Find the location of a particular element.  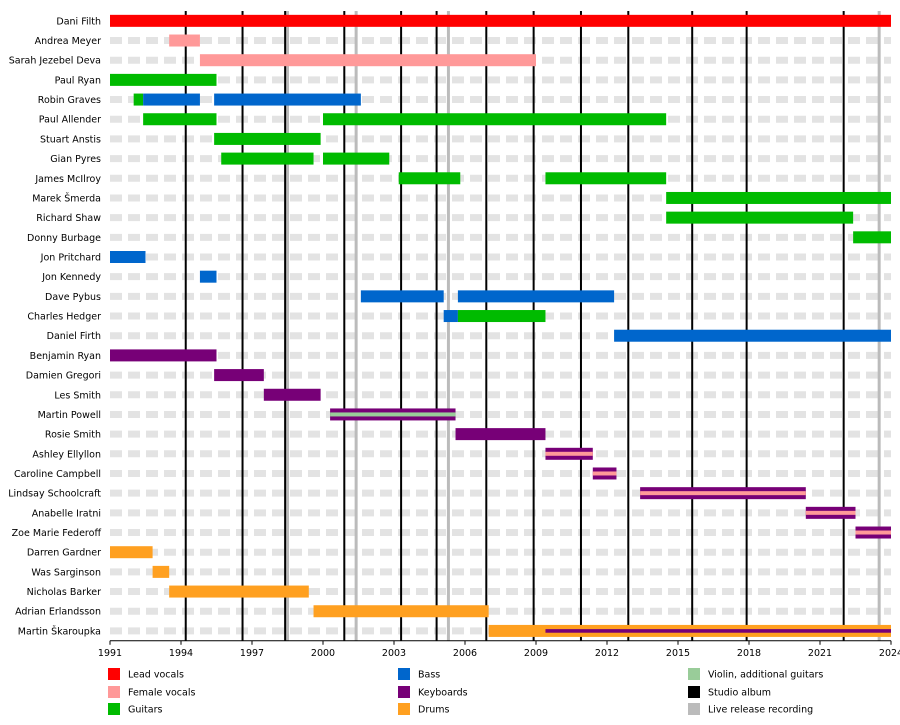

x-tick-label: 2006 is located at coordinates (465, 653).